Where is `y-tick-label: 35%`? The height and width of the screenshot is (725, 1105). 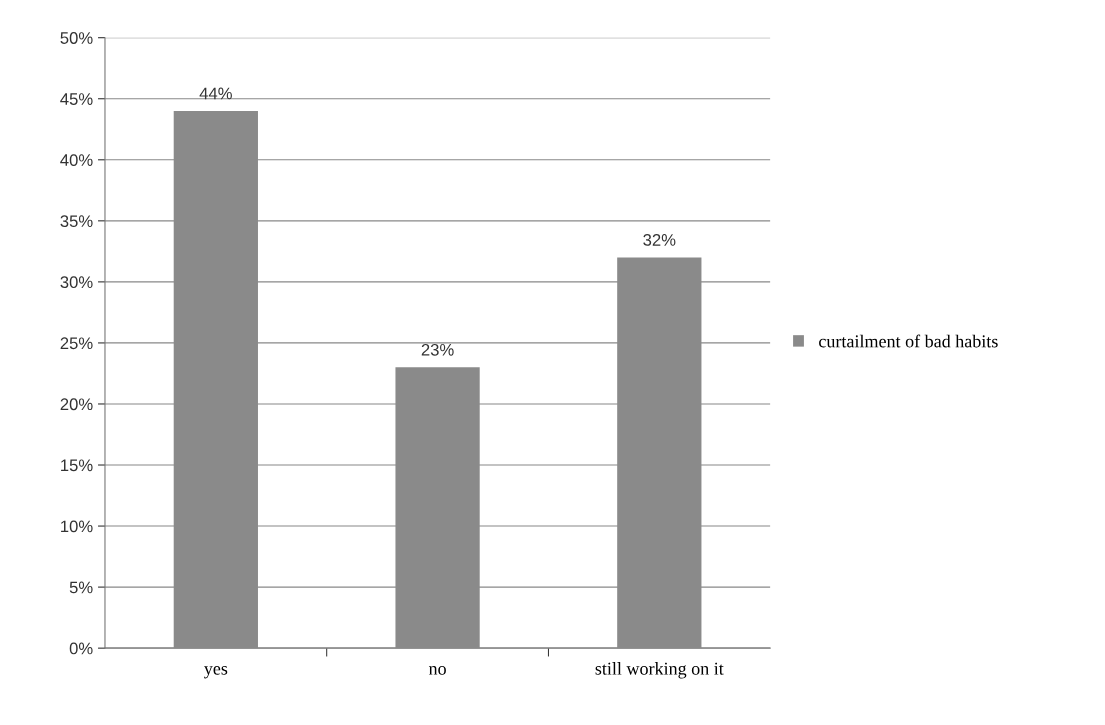 y-tick-label: 35% is located at coordinates (76, 221).